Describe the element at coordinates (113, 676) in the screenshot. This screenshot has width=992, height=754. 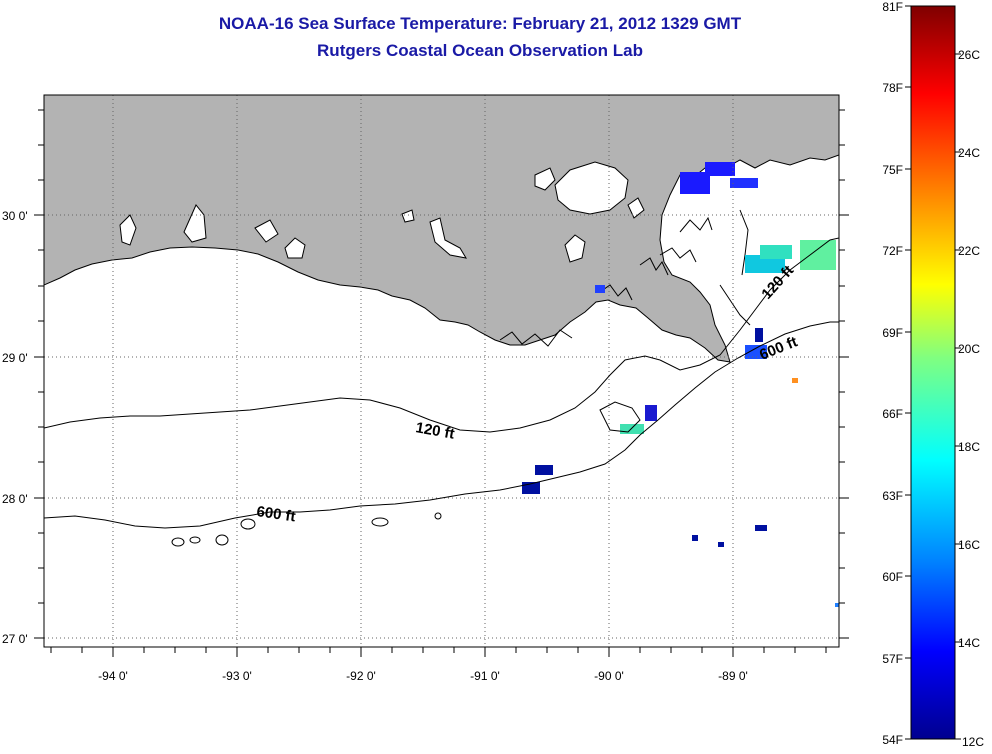
I see `lon-label-94: -94 0'` at that location.